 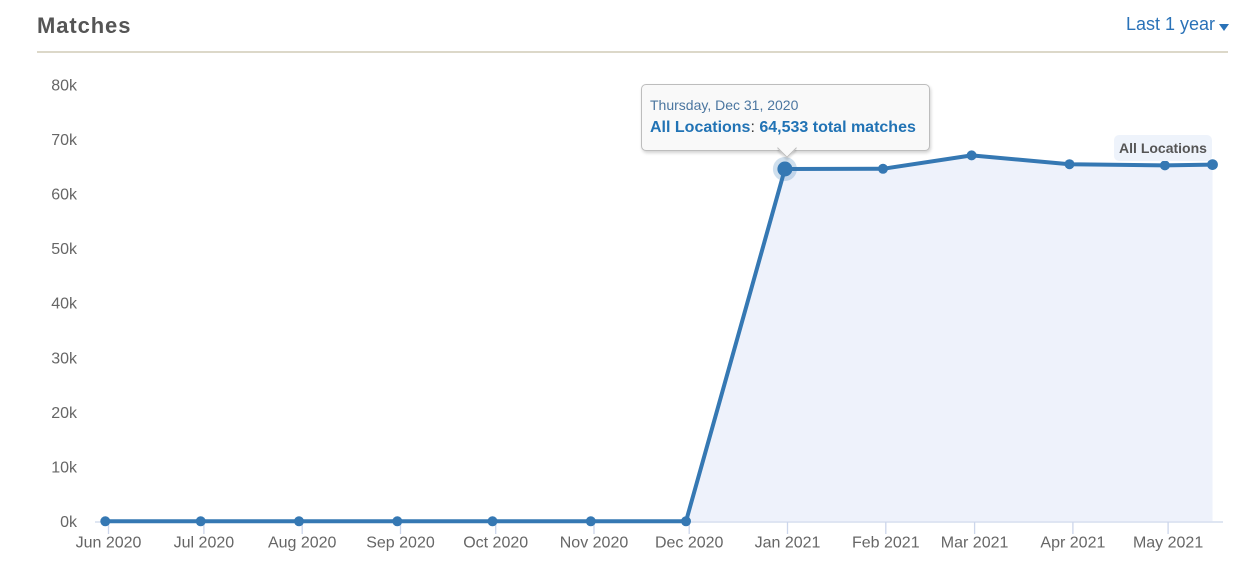 What do you see at coordinates (495, 543) in the screenshot?
I see `svg-text: Oct 2020` at bounding box center [495, 543].